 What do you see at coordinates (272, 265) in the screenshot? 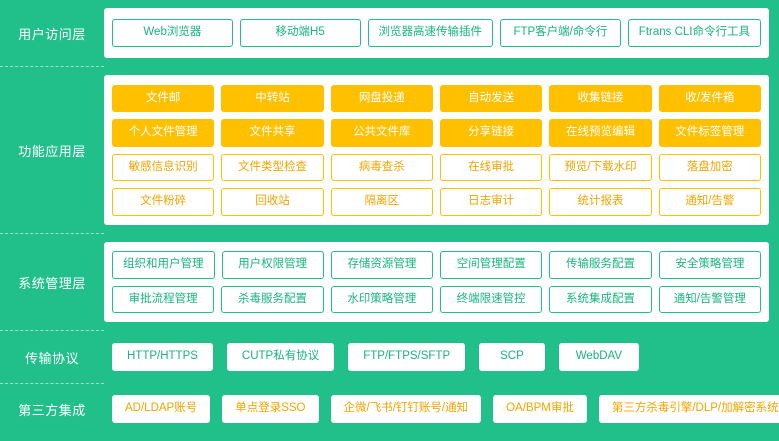
I see `chip-user-permission-mgmt: 用户权限管理` at bounding box center [272, 265].